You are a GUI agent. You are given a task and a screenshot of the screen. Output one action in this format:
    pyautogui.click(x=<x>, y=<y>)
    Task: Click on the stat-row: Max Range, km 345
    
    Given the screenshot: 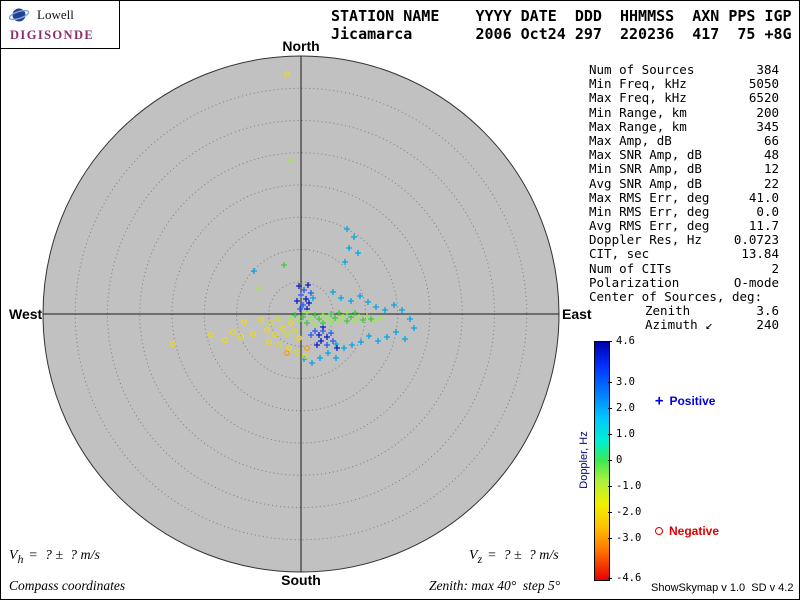 What is the action you would take?
    pyautogui.click(x=684, y=126)
    